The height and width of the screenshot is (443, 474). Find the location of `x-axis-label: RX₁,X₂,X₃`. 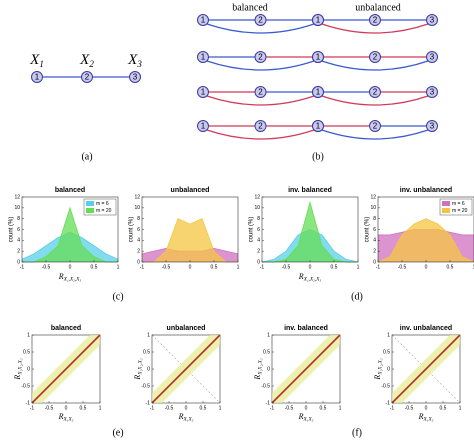

x-axis-label: RX₁,X₂,X₃ is located at coordinates (310, 277).